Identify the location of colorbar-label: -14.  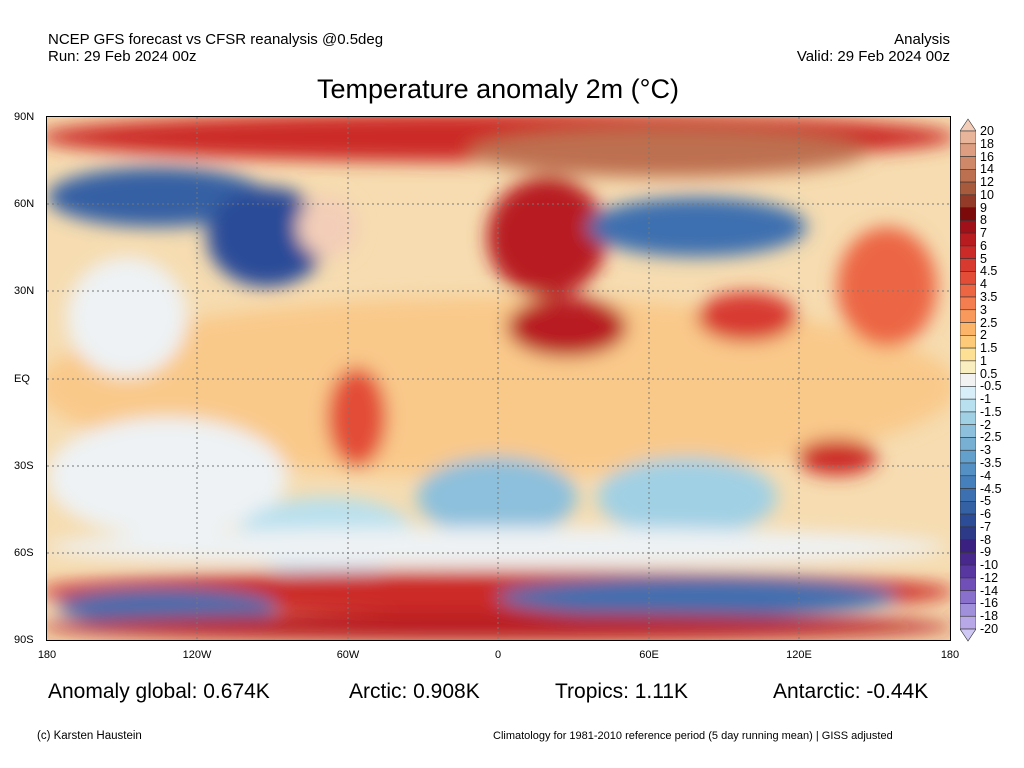
(989, 590).